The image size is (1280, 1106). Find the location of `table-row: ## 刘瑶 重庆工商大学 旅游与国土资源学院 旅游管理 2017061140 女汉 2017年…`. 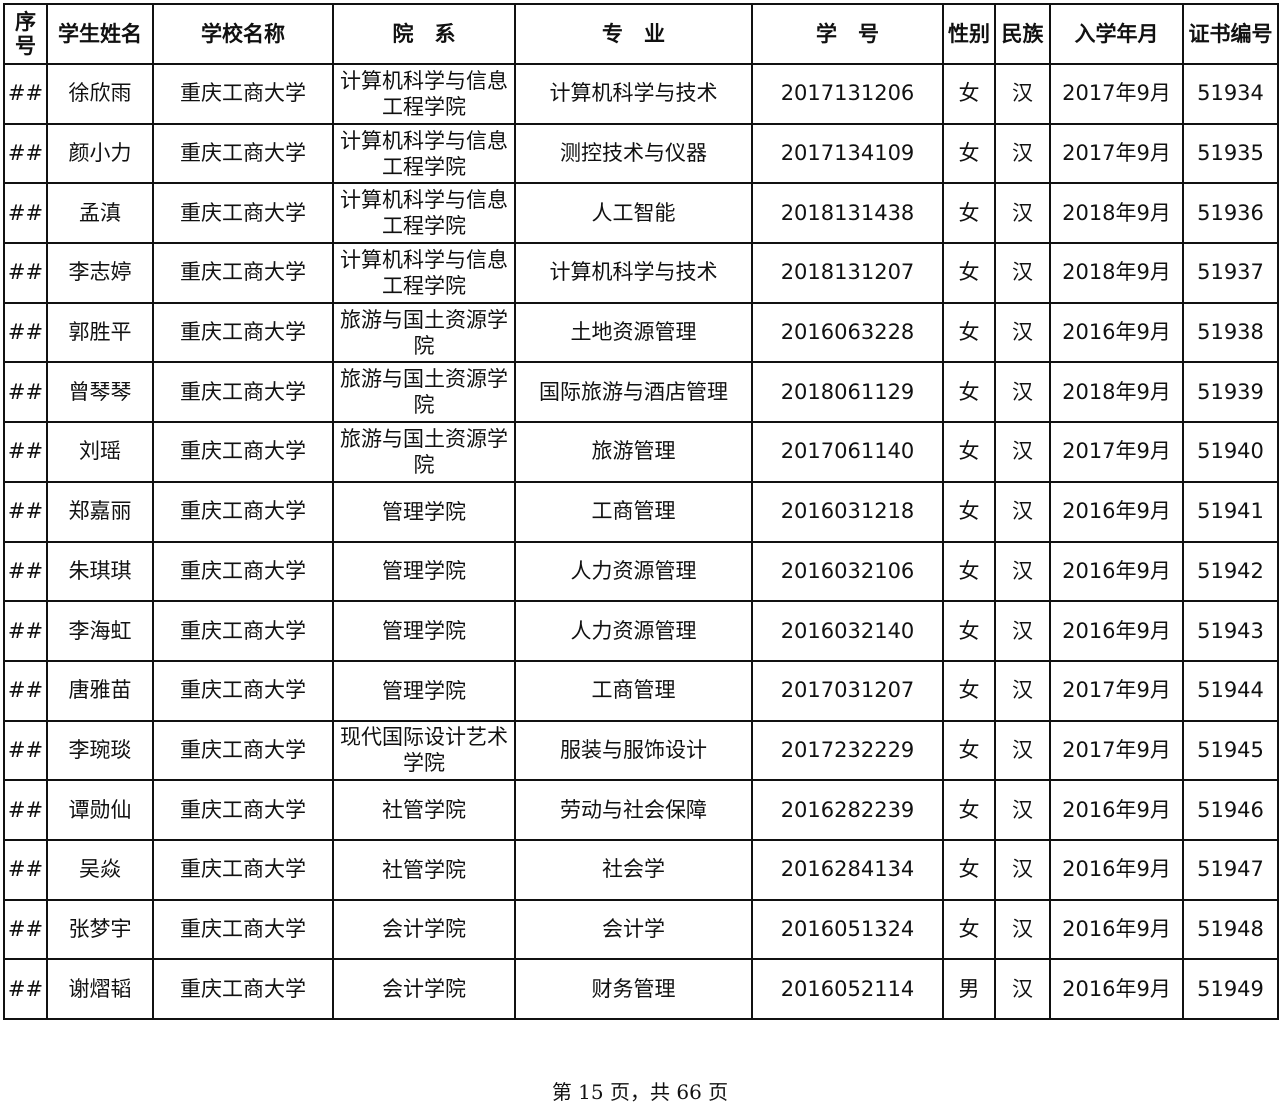

table-row: ## 刘瑶 重庆工商大学 旅游与国土资源学院 旅游管理 2017061140 女汉 2017年… is located at coordinates (641, 452).